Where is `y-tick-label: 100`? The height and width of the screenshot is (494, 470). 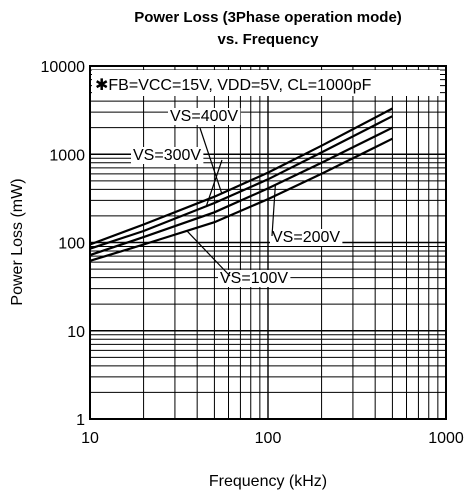
y-tick-label: 100 is located at coordinates (71, 244).